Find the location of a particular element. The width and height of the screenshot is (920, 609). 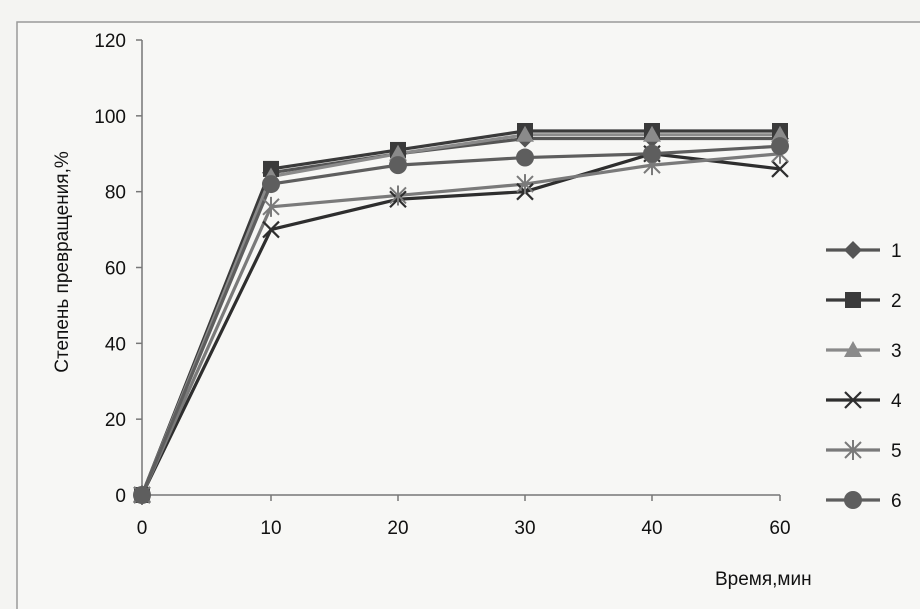

x-ticks: 0 10 20 30 40 60 is located at coordinates (464, 517).